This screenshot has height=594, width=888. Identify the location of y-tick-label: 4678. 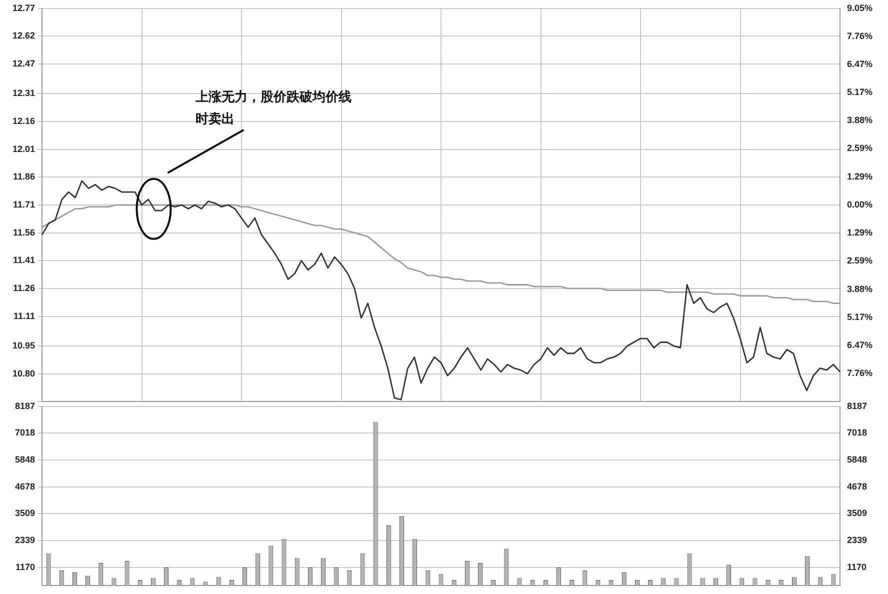
(24, 486).